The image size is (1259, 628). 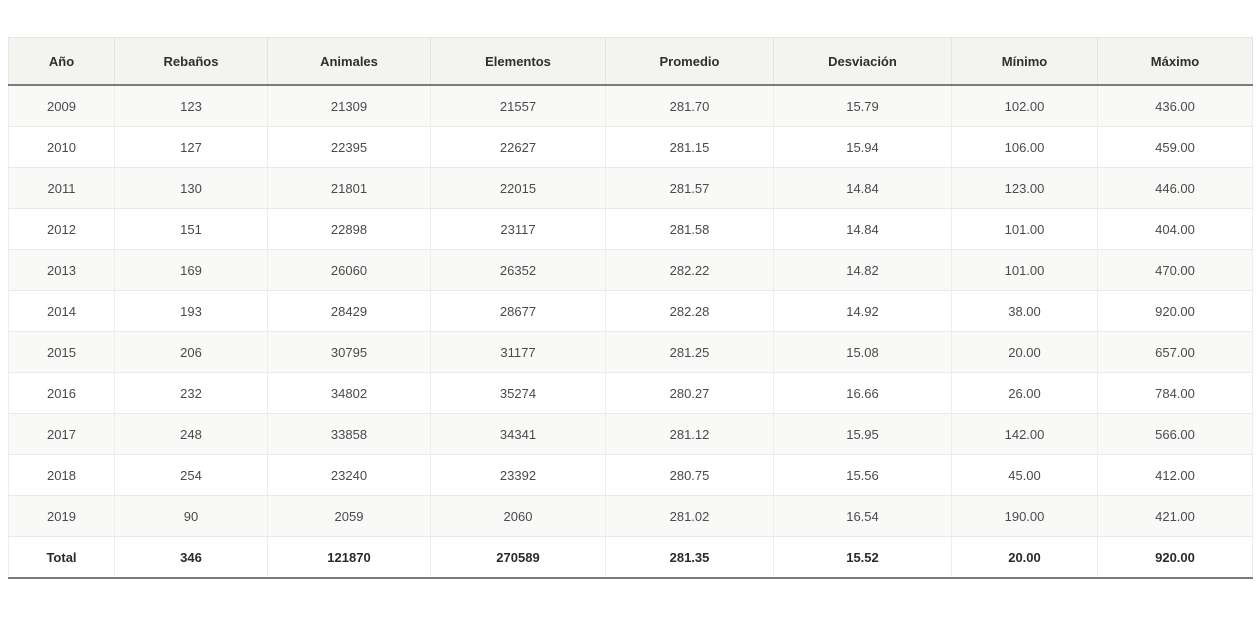 I want to click on table-cell-elementos: 35274, so click(x=518, y=393).